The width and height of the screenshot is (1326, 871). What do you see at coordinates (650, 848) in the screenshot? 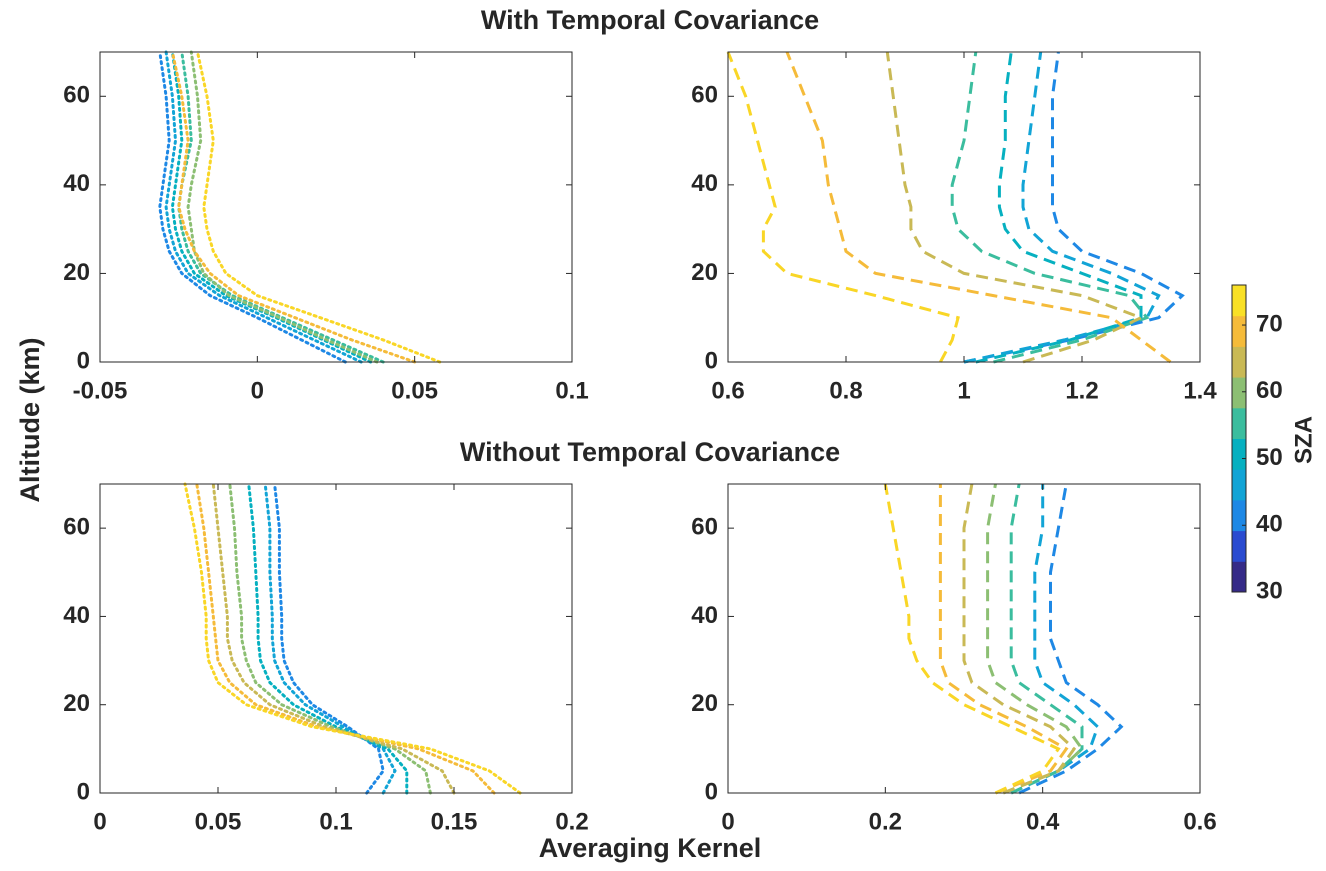
I see `x-axis-label: Averaging Kernel` at bounding box center [650, 848].